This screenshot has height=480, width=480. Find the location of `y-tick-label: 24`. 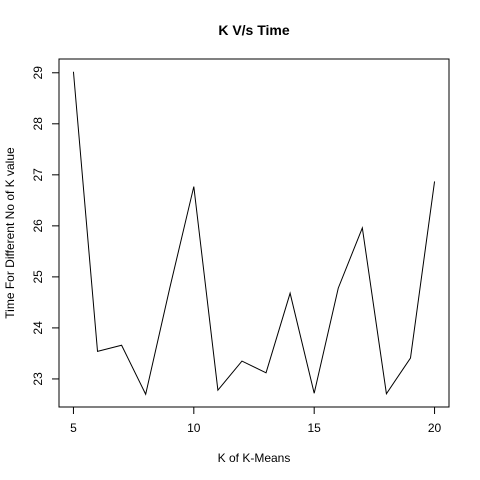

y-tick-label: 24 is located at coordinates (38, 328).